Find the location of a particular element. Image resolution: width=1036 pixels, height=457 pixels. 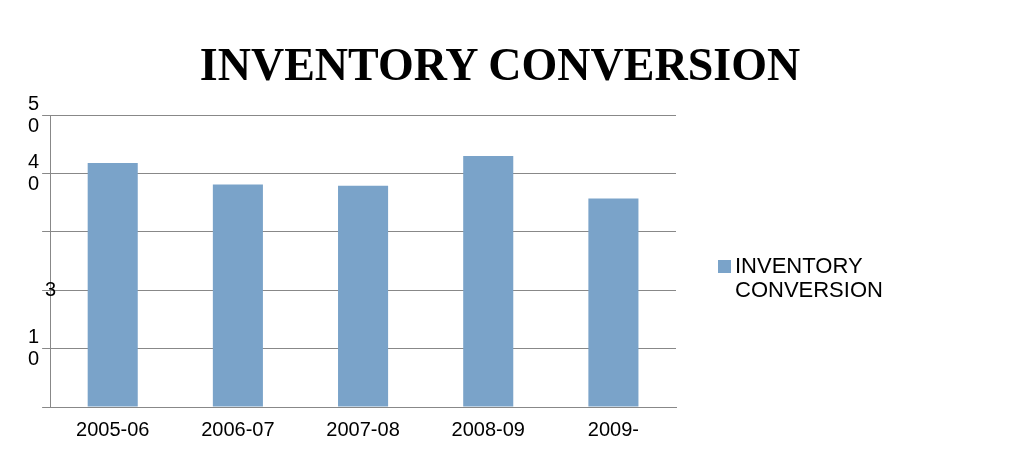

x-tick-label: 2007-08 is located at coordinates (363, 428).